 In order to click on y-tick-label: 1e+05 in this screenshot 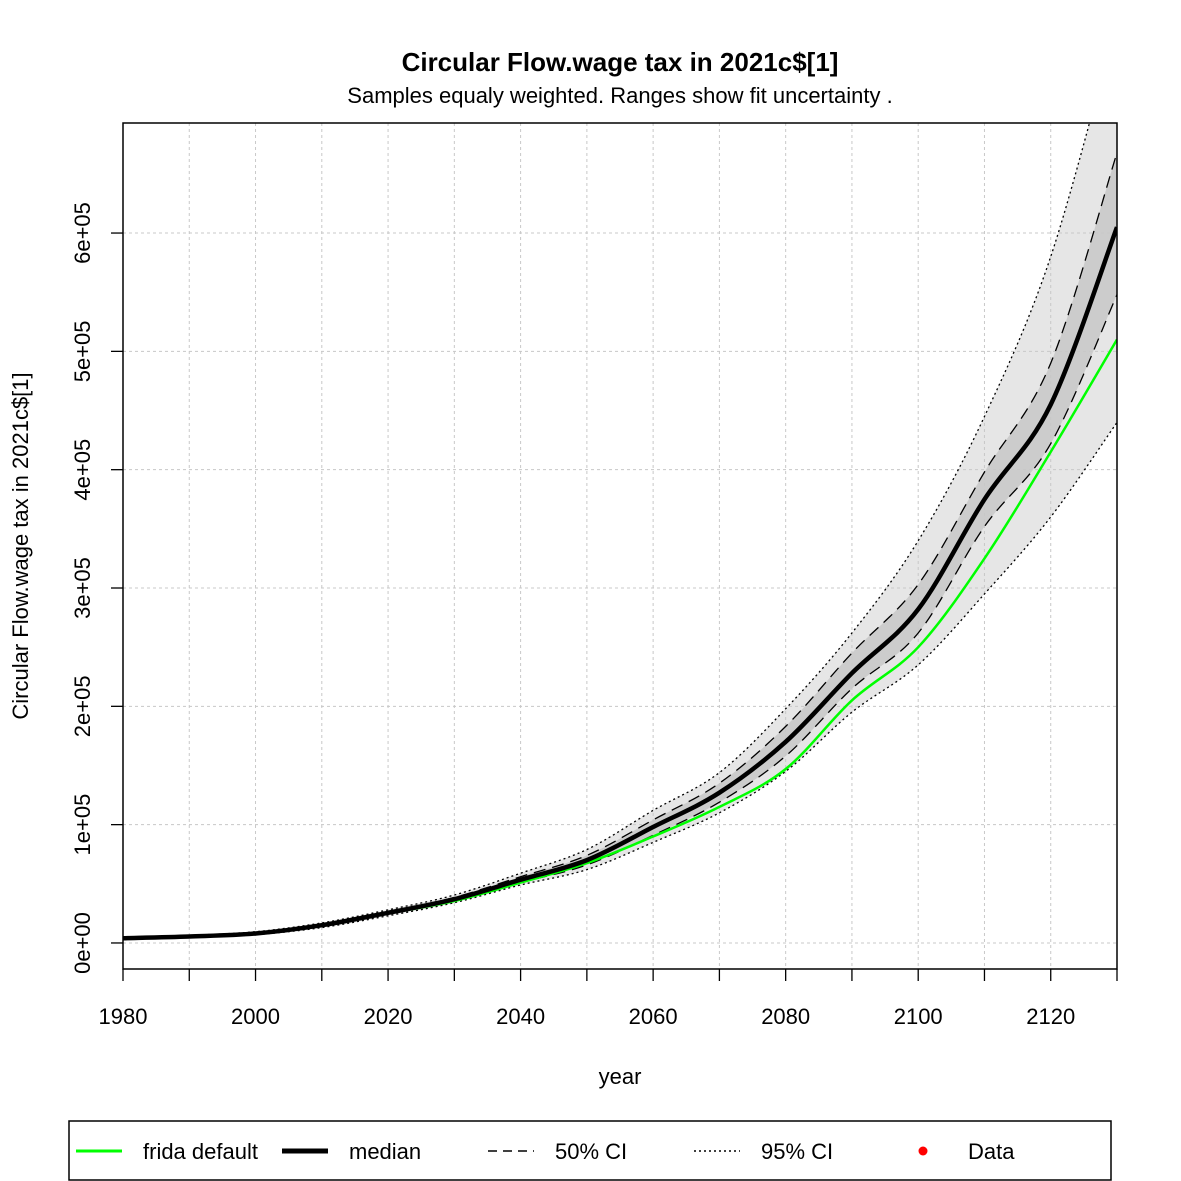, I will do `click(82, 825)`.